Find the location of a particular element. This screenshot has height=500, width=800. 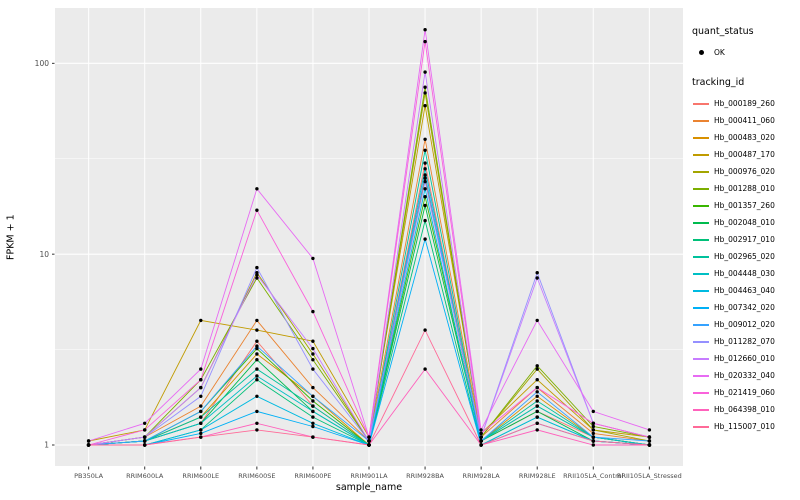

legend-label: Hb_000487_170 is located at coordinates (744, 154).